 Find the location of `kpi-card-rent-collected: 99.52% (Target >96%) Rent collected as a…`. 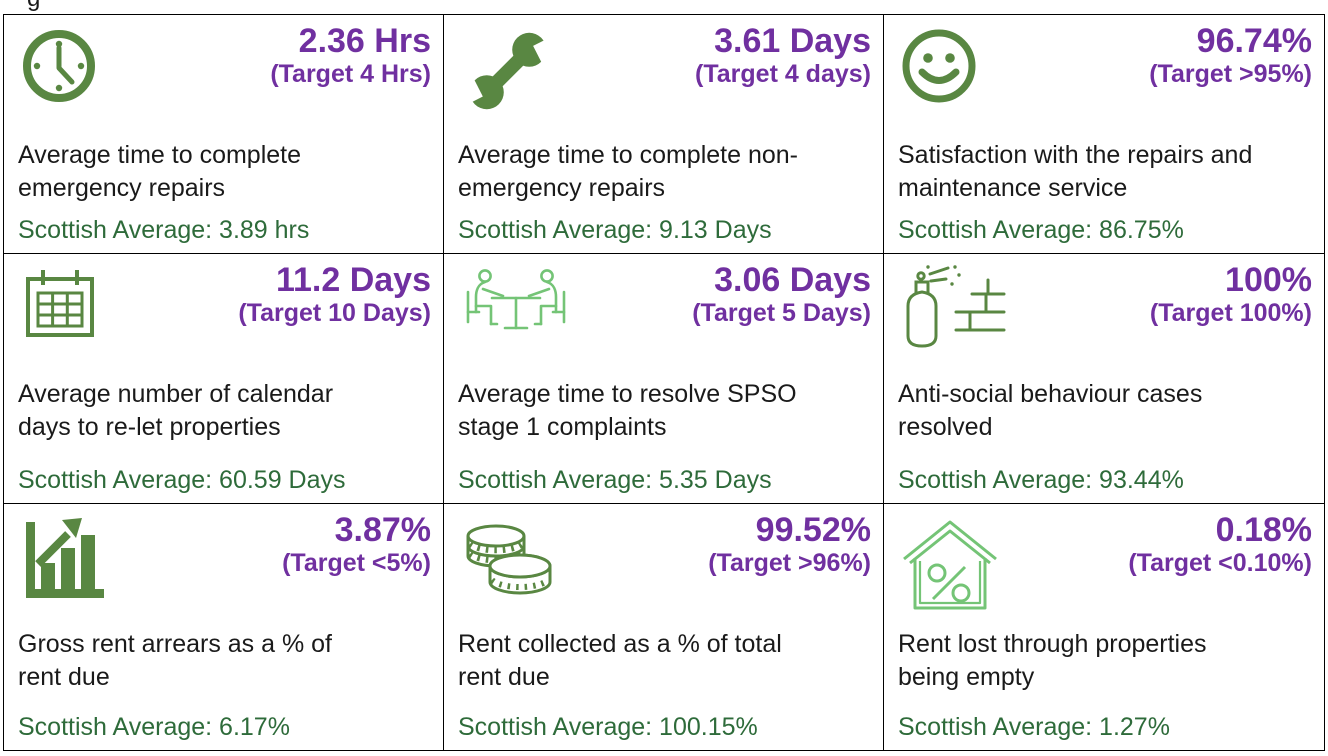

kpi-card-rent-collected: 99.52% (Target >96%) Rent collected as a… is located at coordinates (664, 627).